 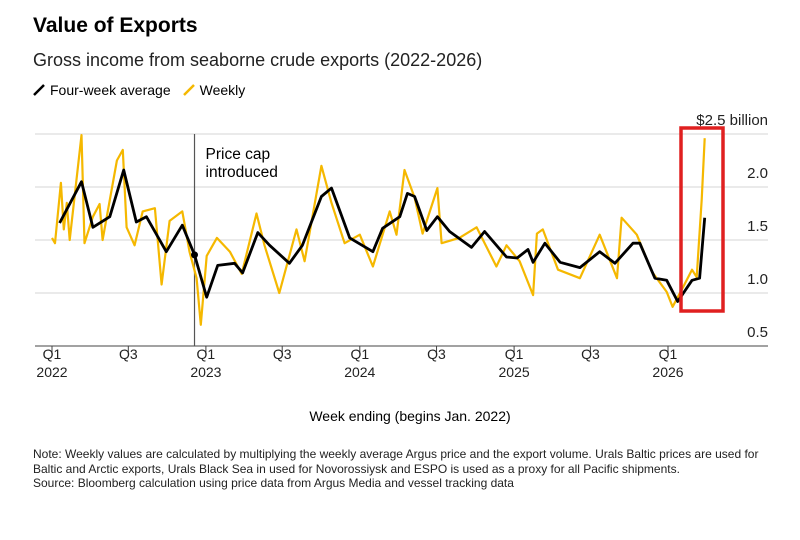 What do you see at coordinates (757, 173) in the screenshot?
I see `y-tick-label: 2.0` at bounding box center [757, 173].